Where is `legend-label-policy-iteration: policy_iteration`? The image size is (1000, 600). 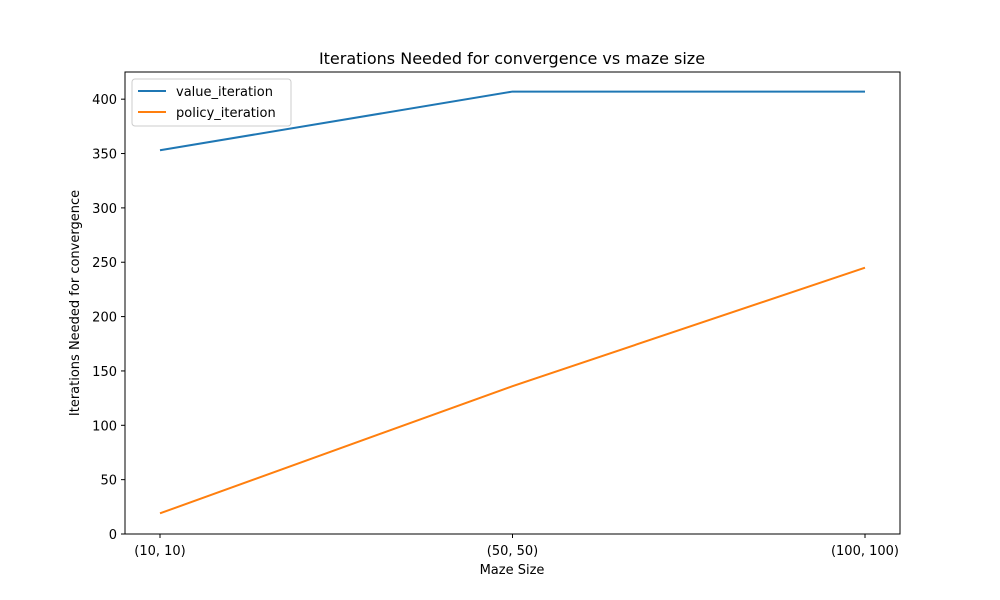
legend-label-policy-iteration: policy_iteration is located at coordinates (226, 113).